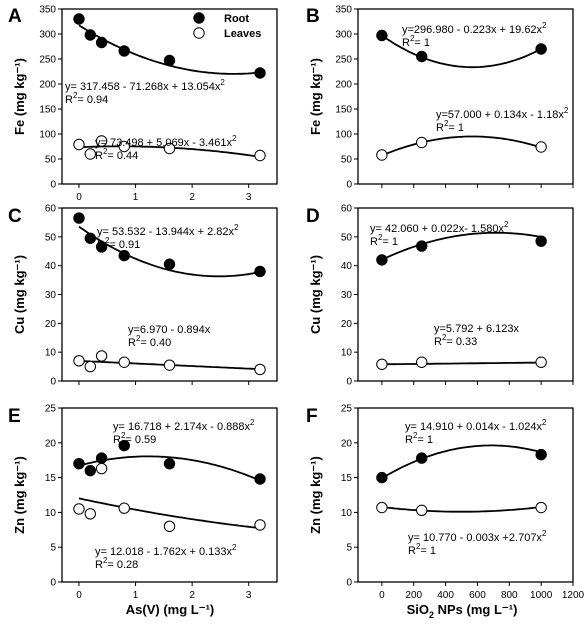 This screenshot has height=631, width=586. Describe the element at coordinates (343, 60) in the screenshot. I see `y-tick-label: 250` at that location.